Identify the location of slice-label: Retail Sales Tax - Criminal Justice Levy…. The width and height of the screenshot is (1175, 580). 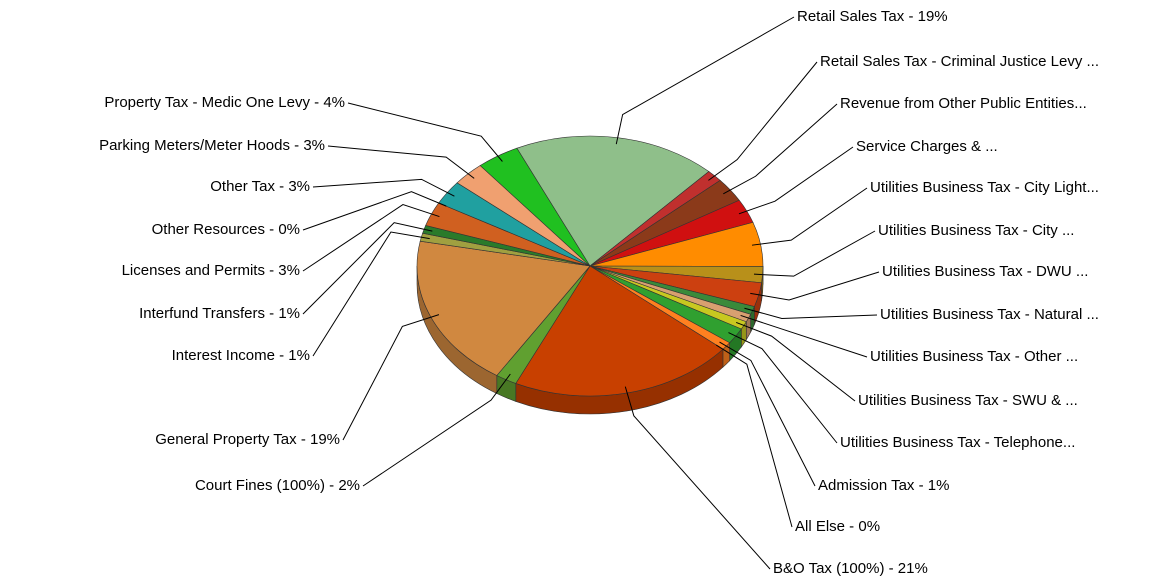
(959, 61).